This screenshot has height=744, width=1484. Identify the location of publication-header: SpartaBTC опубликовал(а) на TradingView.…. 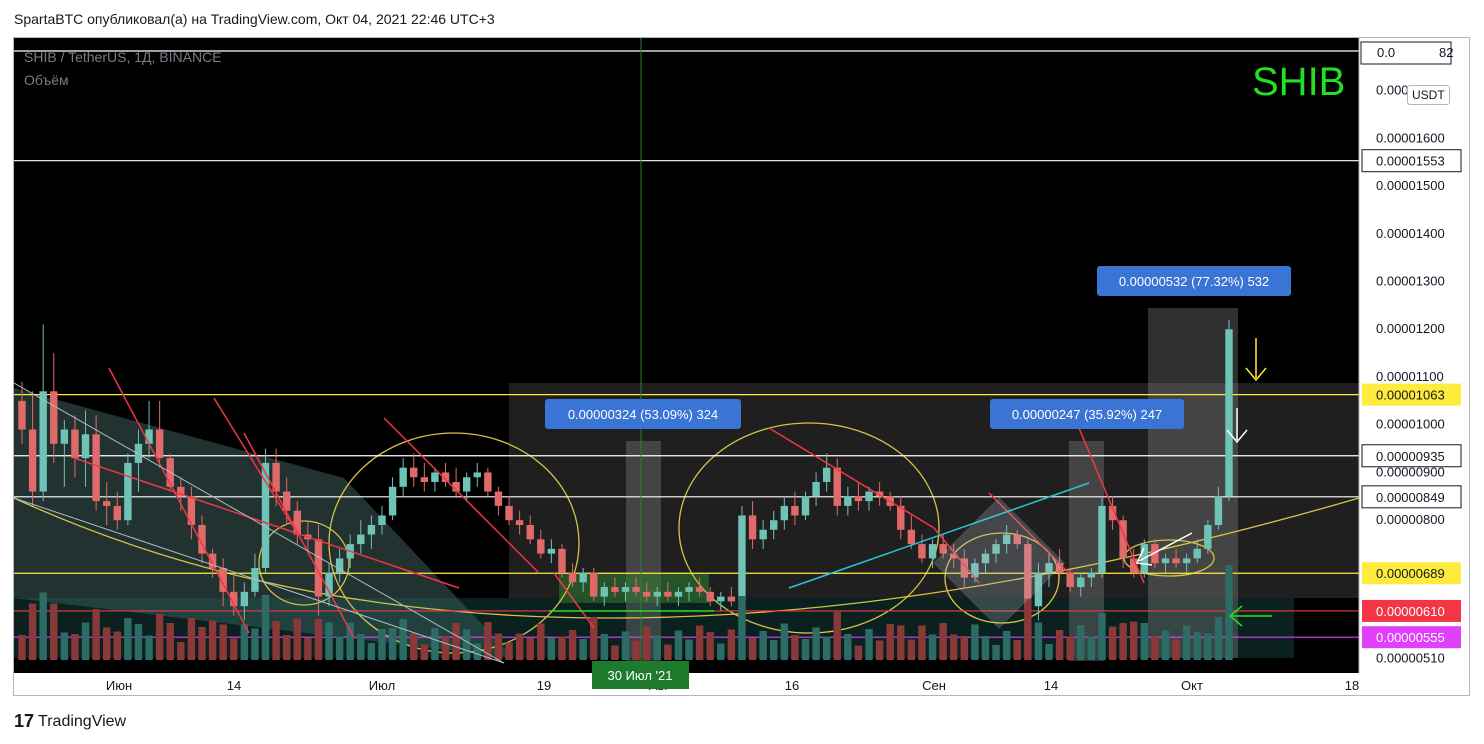
(254, 19).